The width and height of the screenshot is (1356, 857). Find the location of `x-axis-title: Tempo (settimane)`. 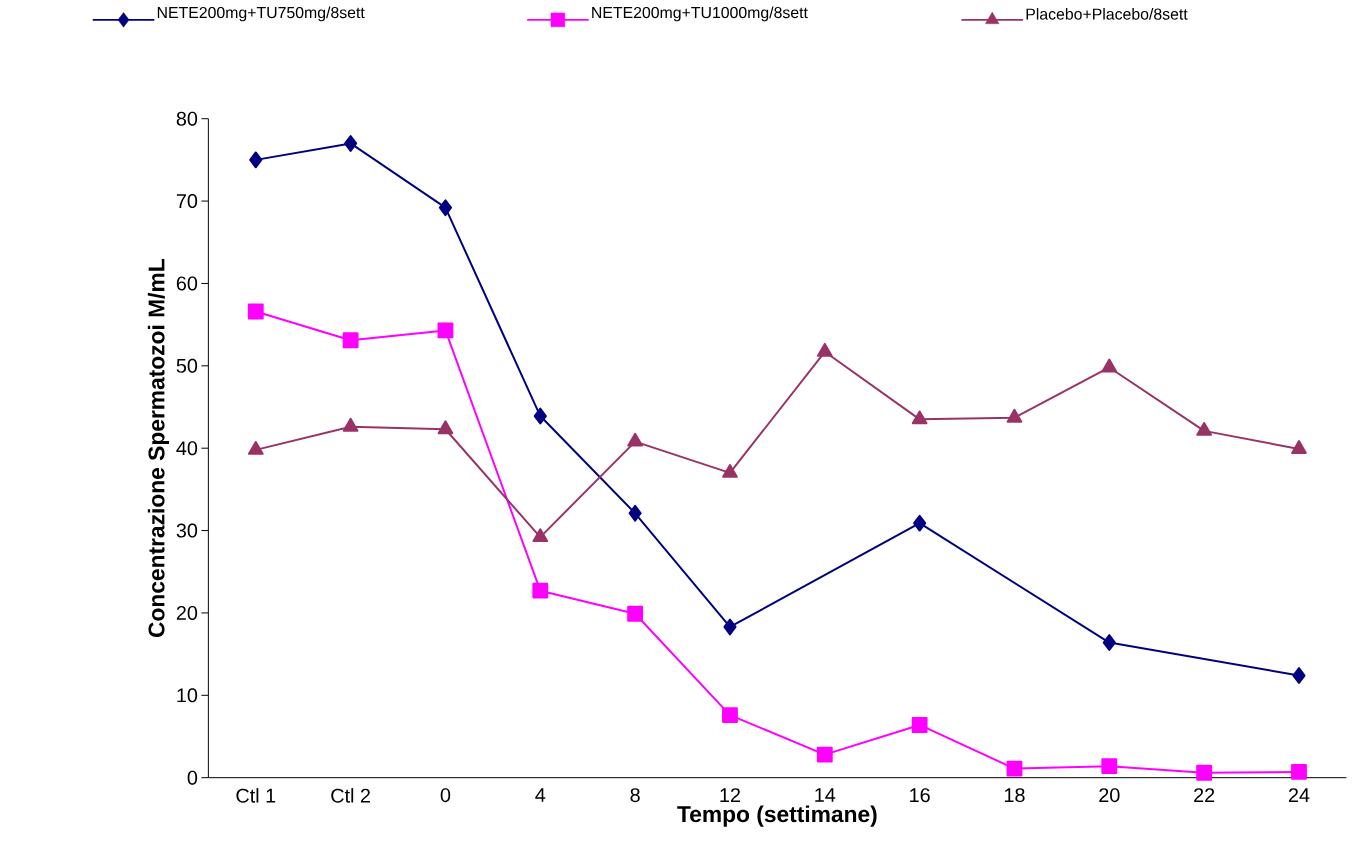

x-axis-title: Tempo (settimane) is located at coordinates (777, 816).